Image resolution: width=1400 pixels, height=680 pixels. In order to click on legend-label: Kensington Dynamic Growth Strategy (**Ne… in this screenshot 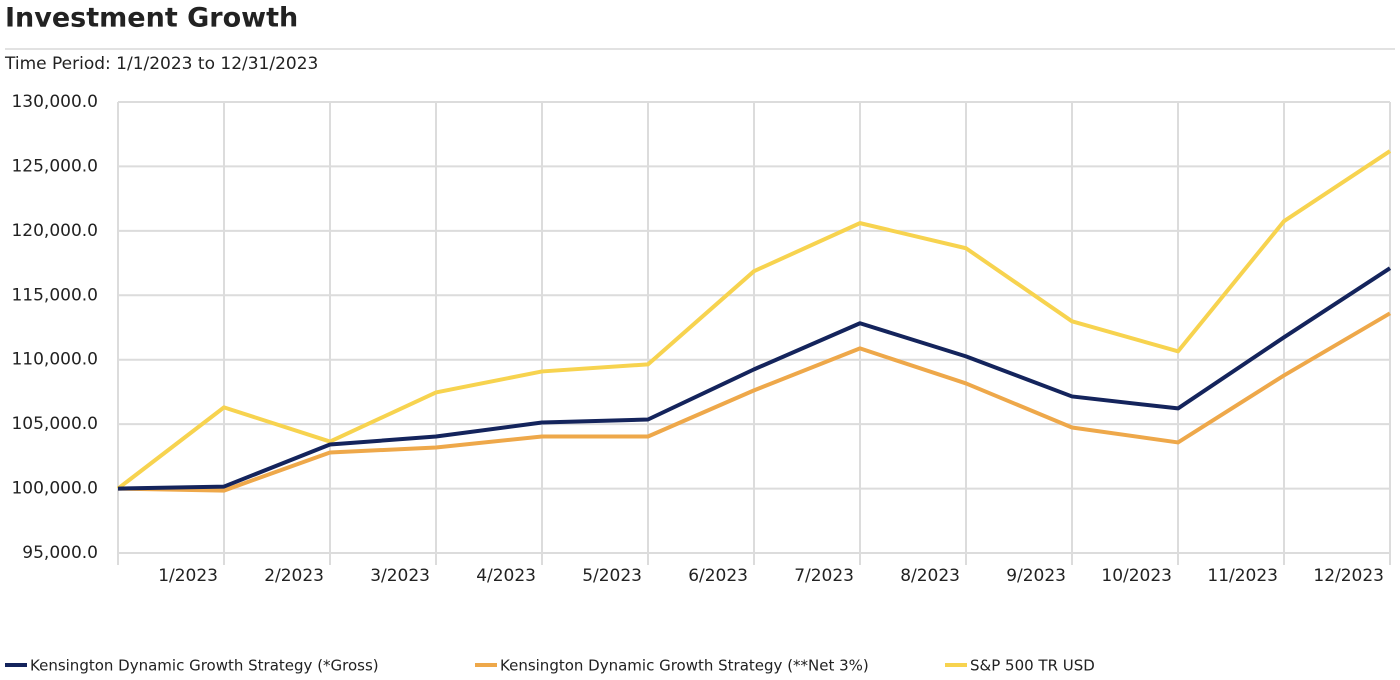, I will do `click(684, 666)`.